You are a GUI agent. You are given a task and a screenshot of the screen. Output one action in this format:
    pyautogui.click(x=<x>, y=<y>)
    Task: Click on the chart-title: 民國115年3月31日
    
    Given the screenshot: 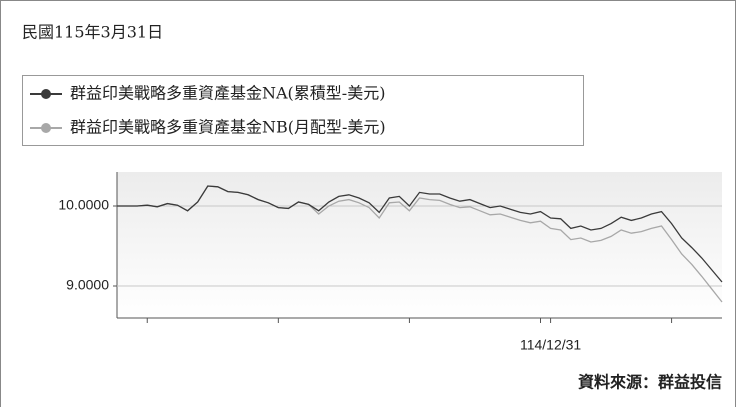 What is the action you would take?
    pyautogui.click(x=92, y=32)
    